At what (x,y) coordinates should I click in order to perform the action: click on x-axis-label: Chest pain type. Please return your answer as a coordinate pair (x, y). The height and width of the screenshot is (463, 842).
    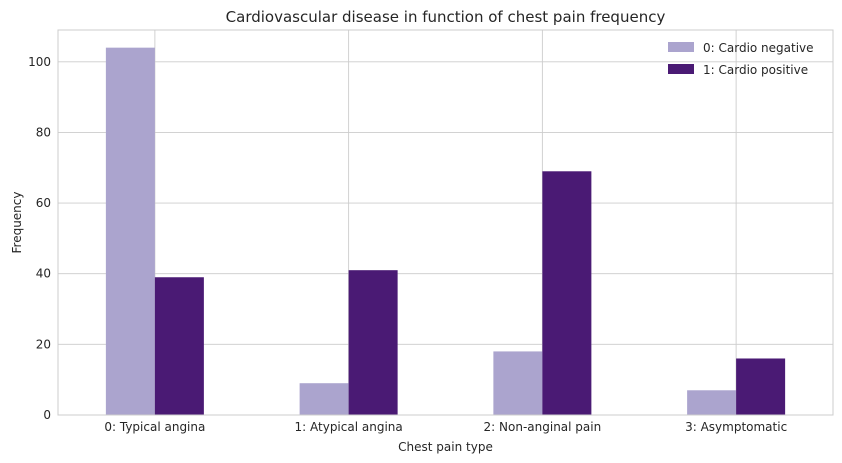
    Looking at the image, I should click on (445, 447).